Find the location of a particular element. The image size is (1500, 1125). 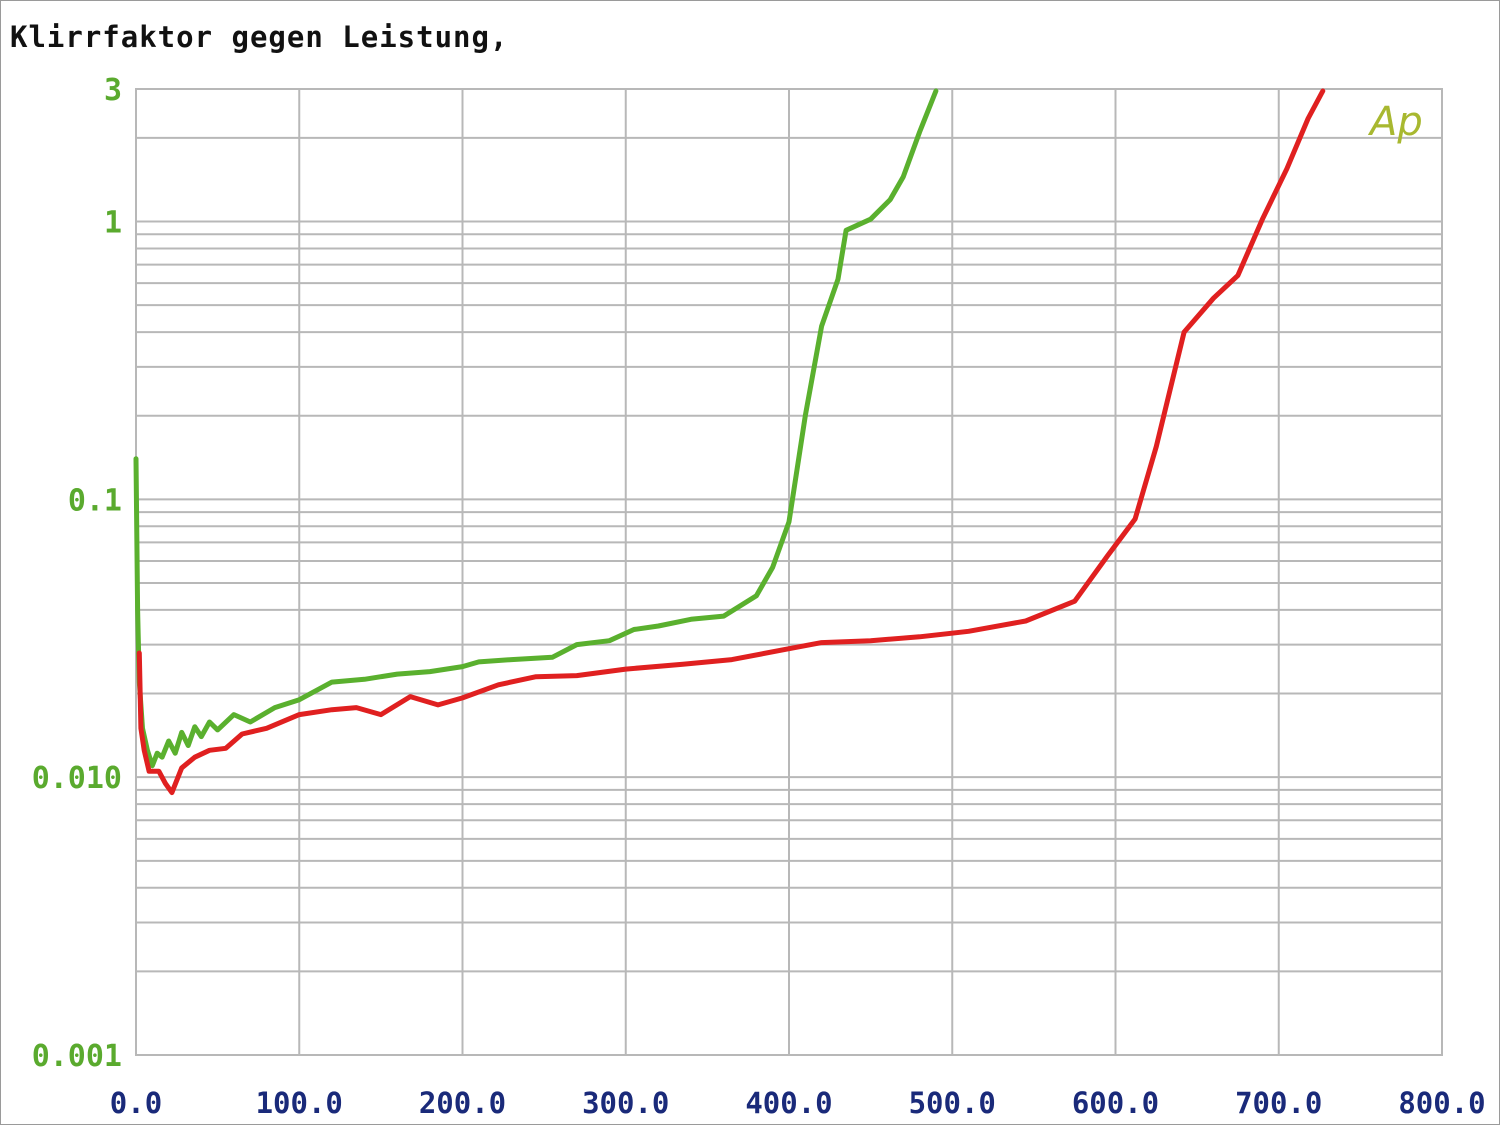

x-tick-label: 100.0 is located at coordinates (299, 1103).